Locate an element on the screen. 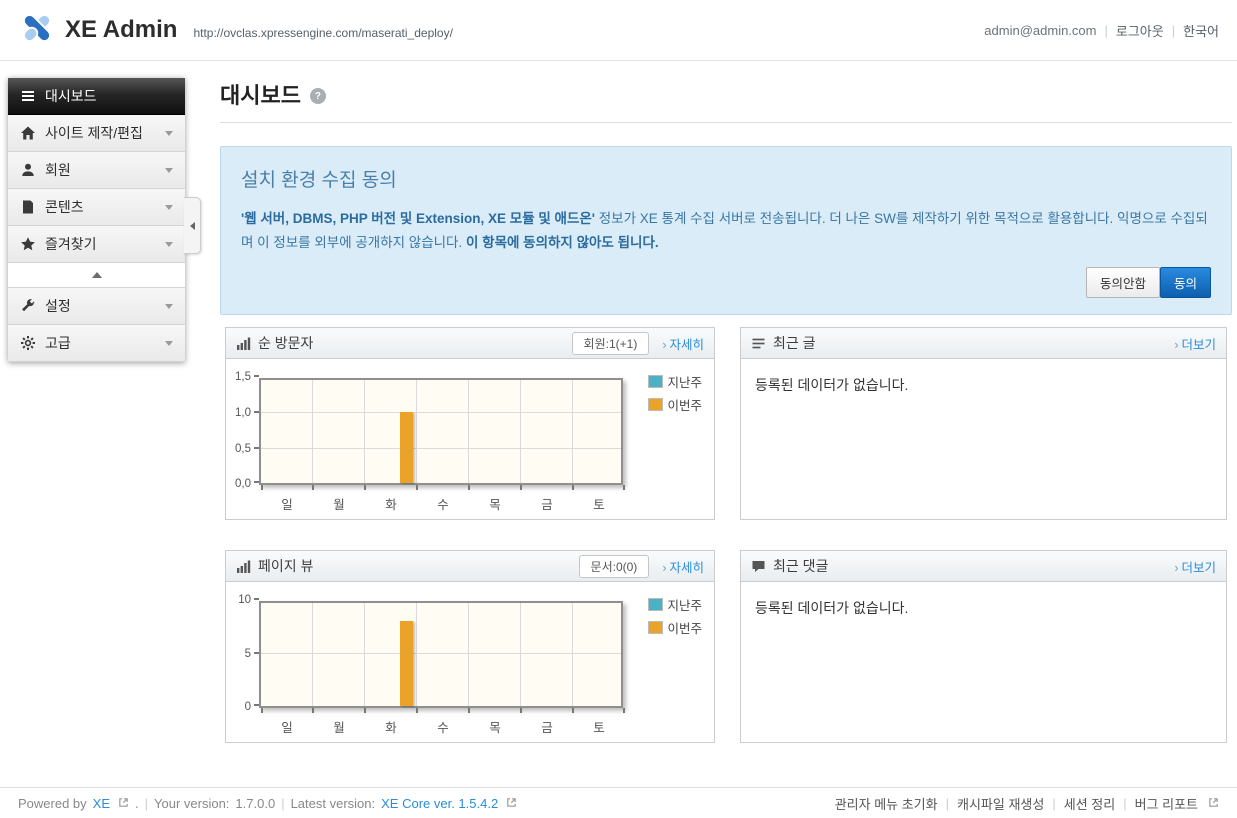  sidebar-item-advanced: 고급 is located at coordinates (96, 343).